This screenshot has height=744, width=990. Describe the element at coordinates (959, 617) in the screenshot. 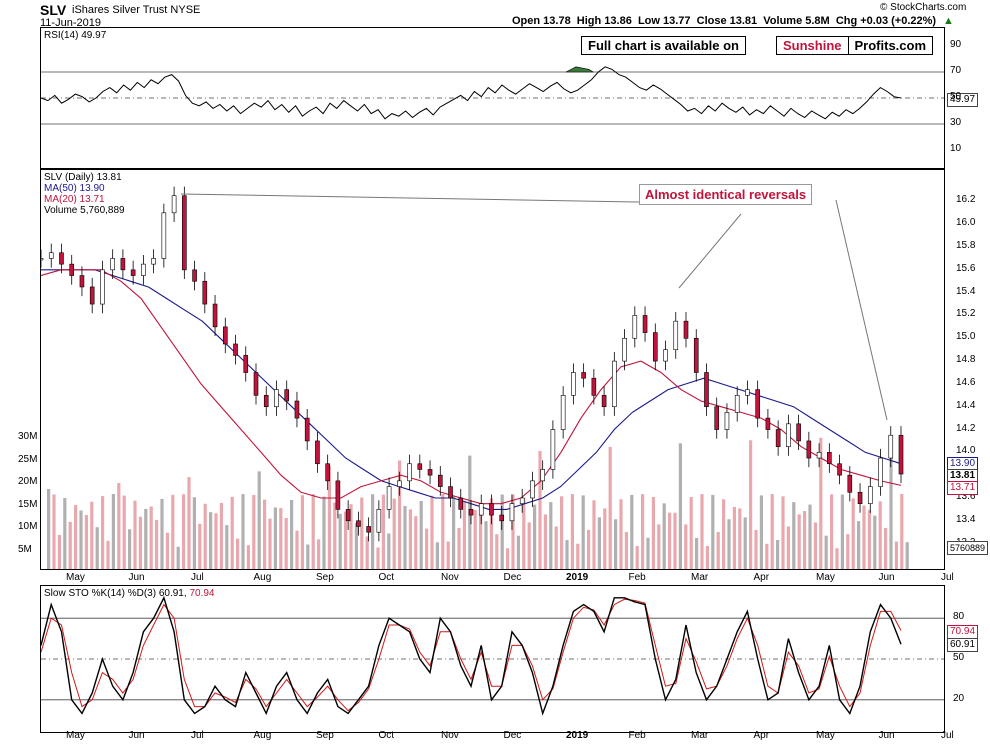

I see `axis-tick-label: 80` at that location.